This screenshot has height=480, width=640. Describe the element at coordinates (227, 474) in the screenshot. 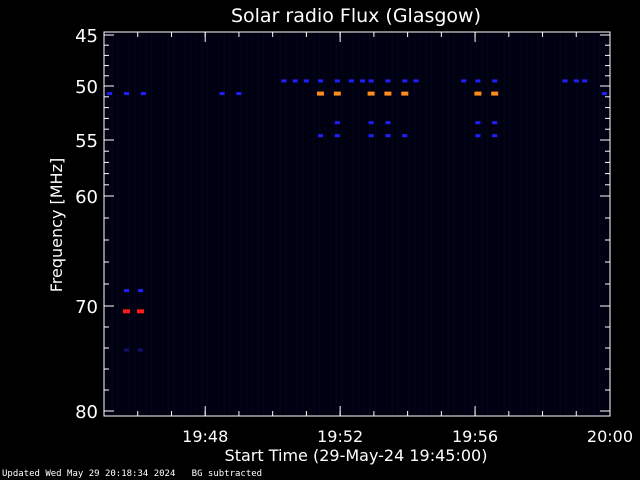

I see `footer-note: BG subtracted` at that location.